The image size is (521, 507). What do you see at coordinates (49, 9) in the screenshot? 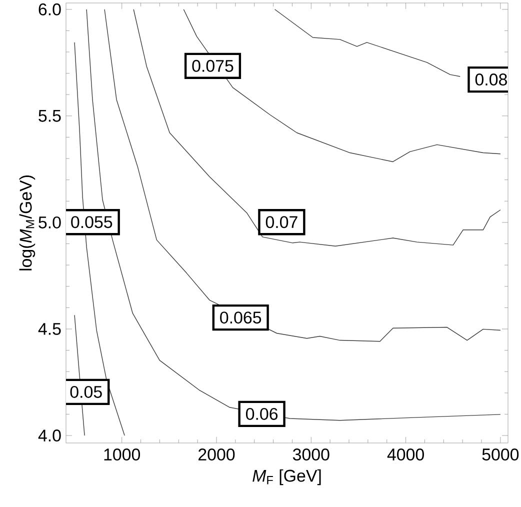
I see `y-tick-label: 6.0` at bounding box center [49, 9].